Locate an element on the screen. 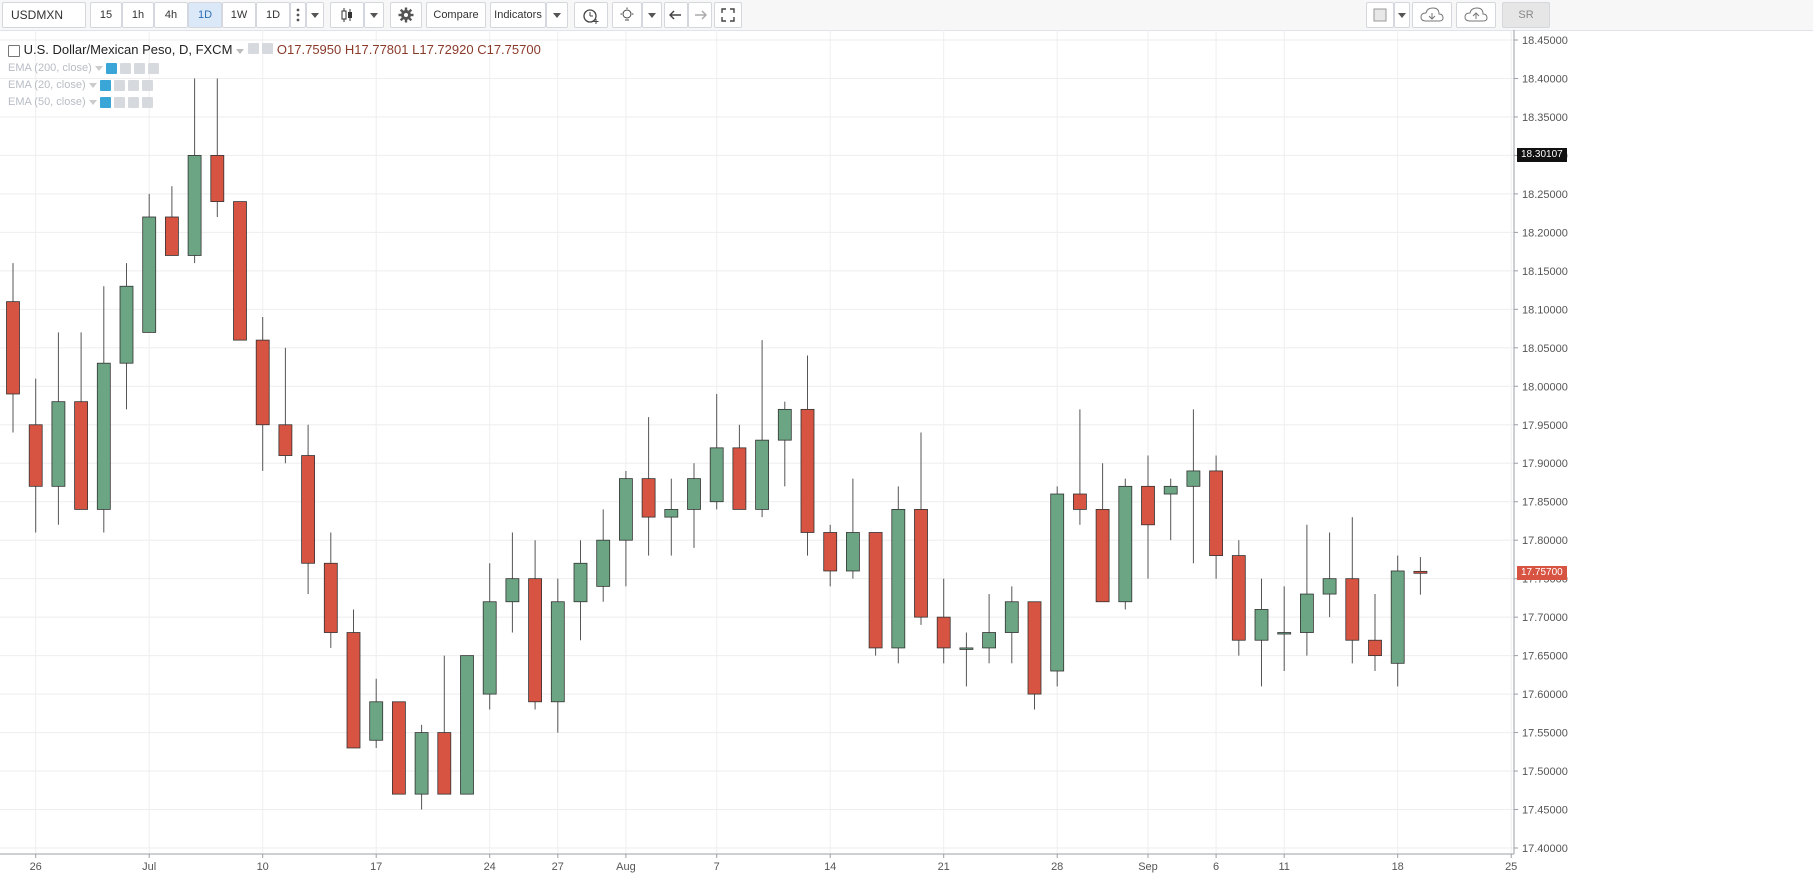 The image size is (1813, 890). ema-200-plus-icon is located at coordinates (139, 68).